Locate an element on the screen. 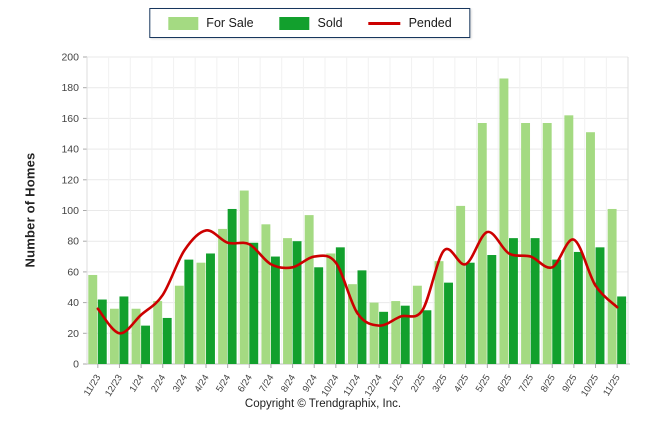 The width and height of the screenshot is (646, 434). x-tick-label: 8/24 is located at coordinates (288, 384).